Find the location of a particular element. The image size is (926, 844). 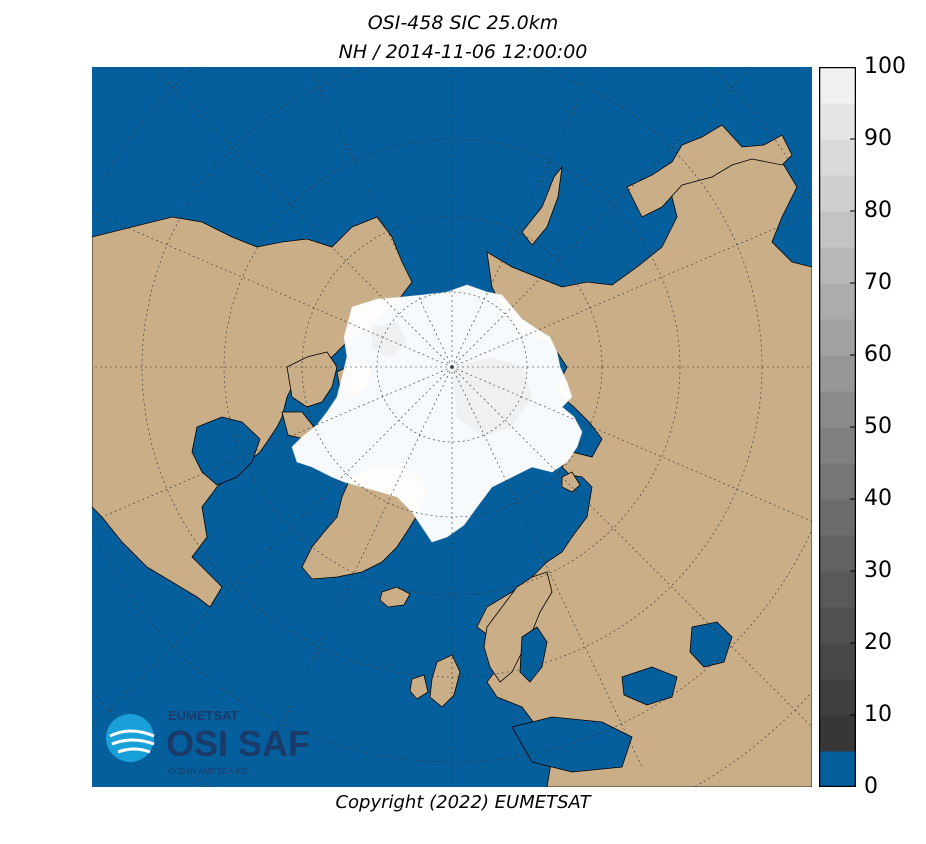

land-kamchatka is located at coordinates (542, 205).